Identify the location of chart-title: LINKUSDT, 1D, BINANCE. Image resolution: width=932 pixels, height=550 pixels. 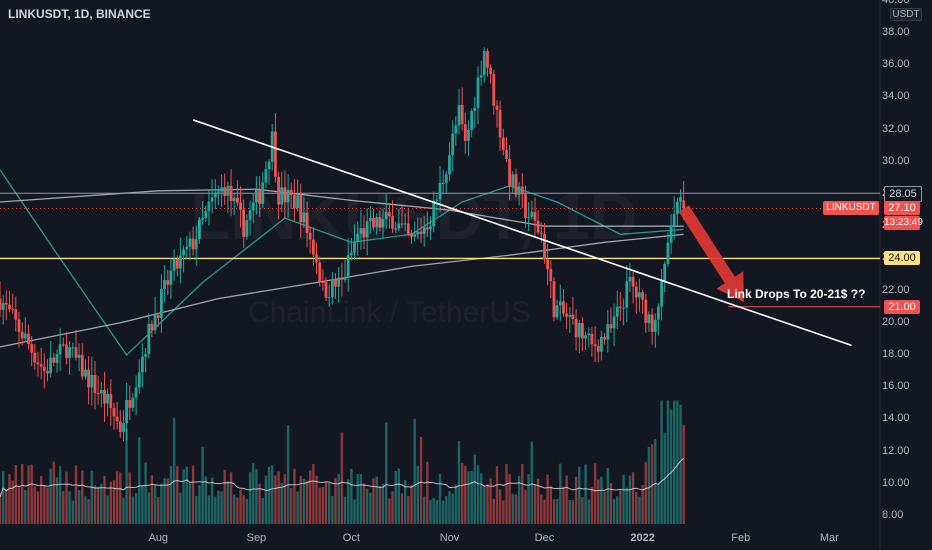
(79, 14).